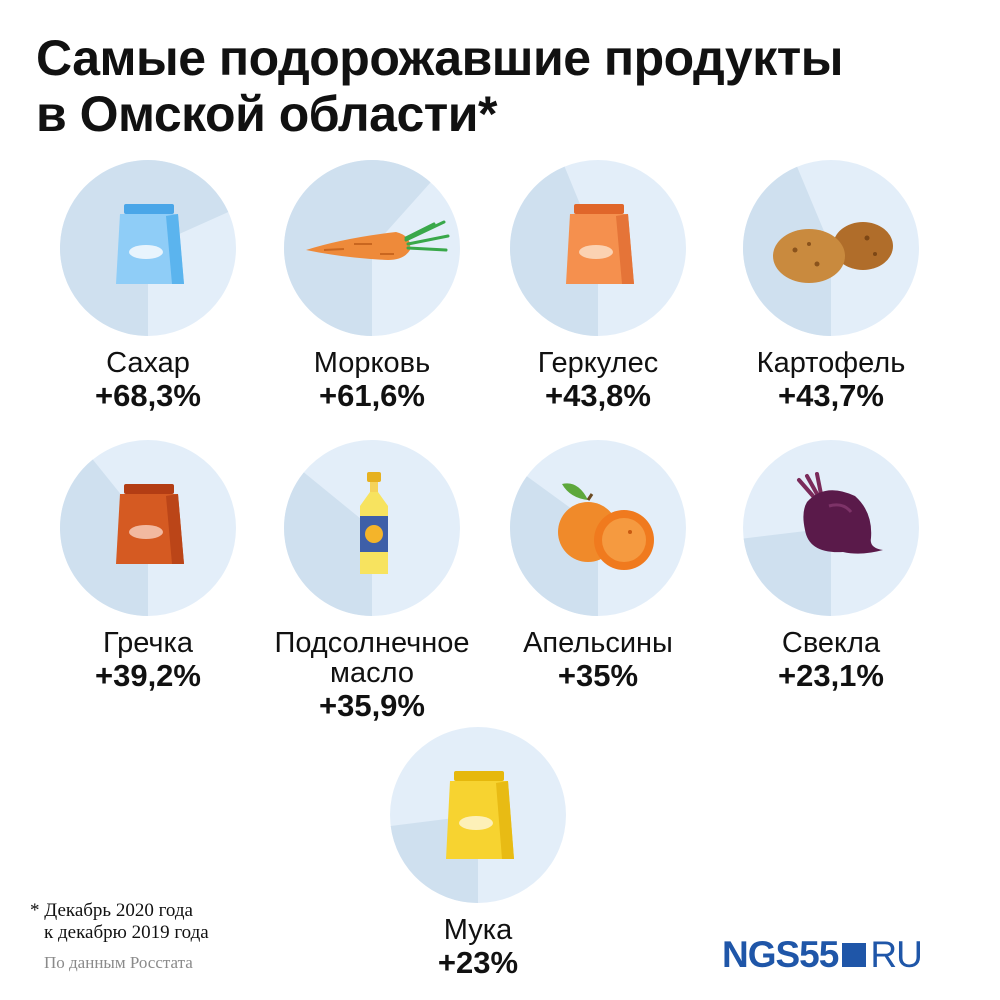  I want to click on pie-chart-sunflower-oil, so click(372, 528).